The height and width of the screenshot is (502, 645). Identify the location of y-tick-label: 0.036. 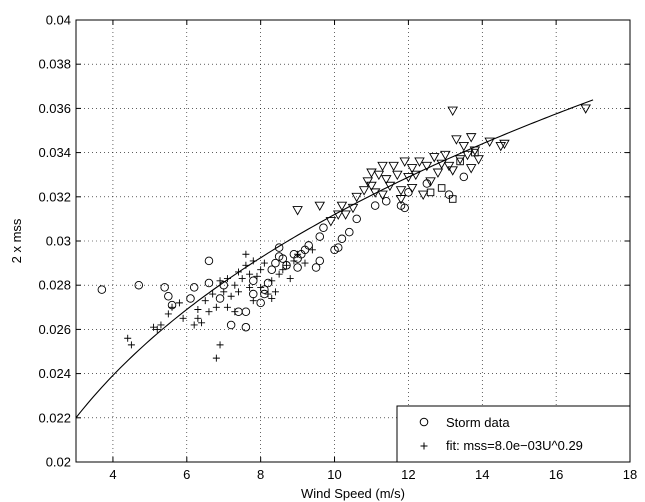
(54, 108).